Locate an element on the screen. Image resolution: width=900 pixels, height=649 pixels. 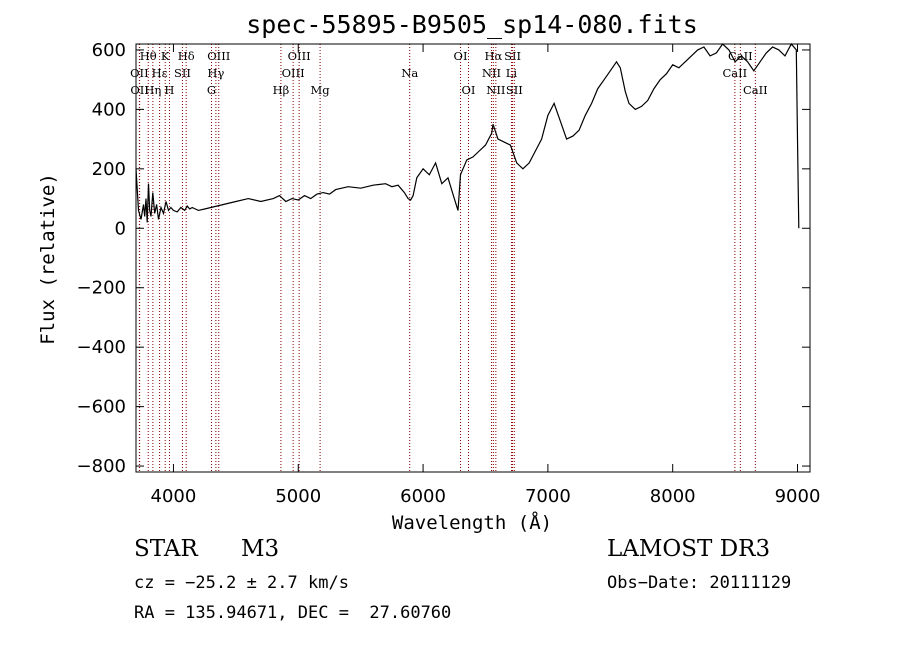
spectral-line-label: Hγ is located at coordinates (215, 73).